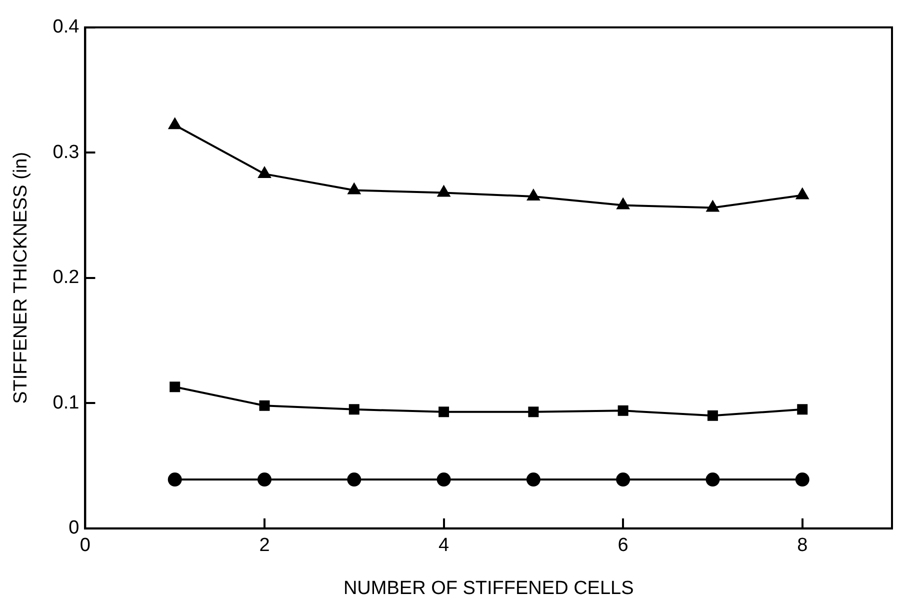  I want to click on y-tick-label: 0, so click(74, 528).